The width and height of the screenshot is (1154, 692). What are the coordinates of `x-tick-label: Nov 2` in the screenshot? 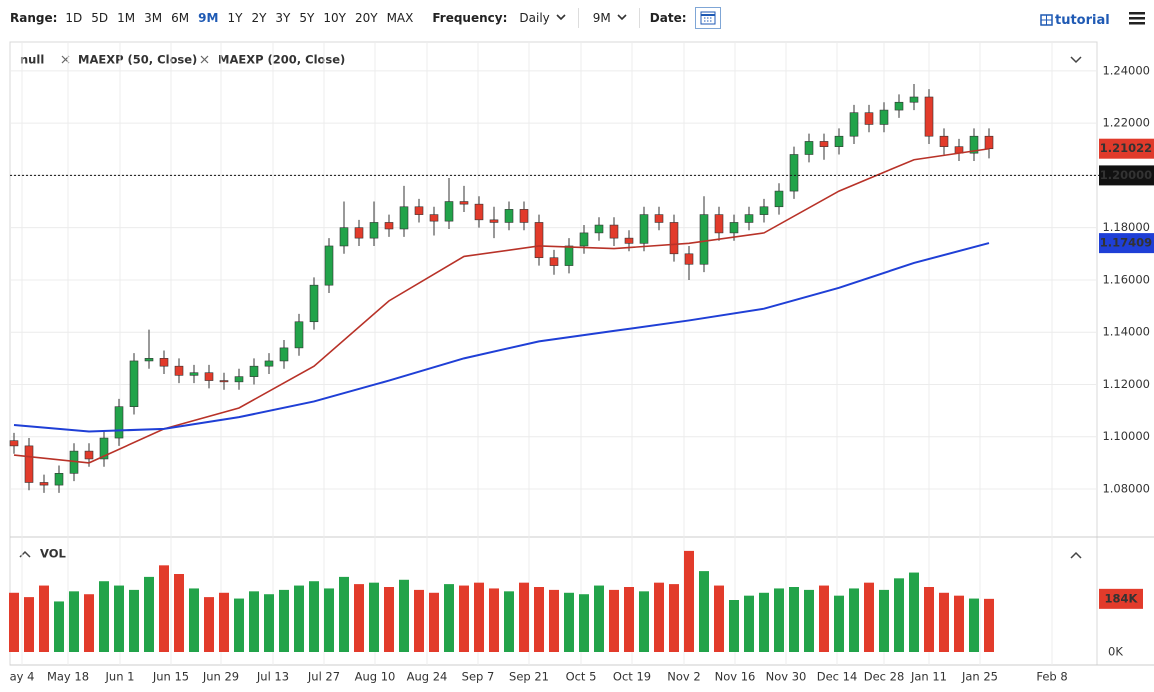 It's located at (683, 677).